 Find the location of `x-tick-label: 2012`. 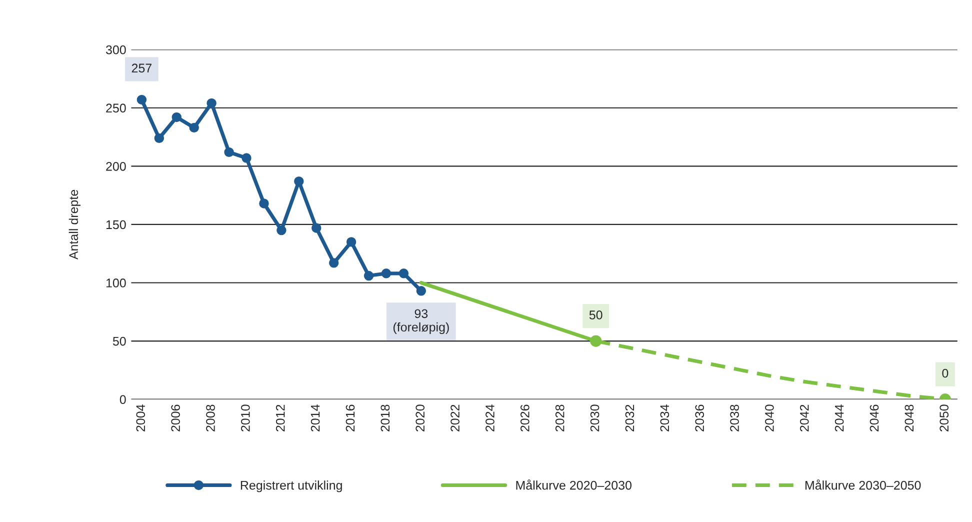

x-tick-label: 2012 is located at coordinates (280, 418).